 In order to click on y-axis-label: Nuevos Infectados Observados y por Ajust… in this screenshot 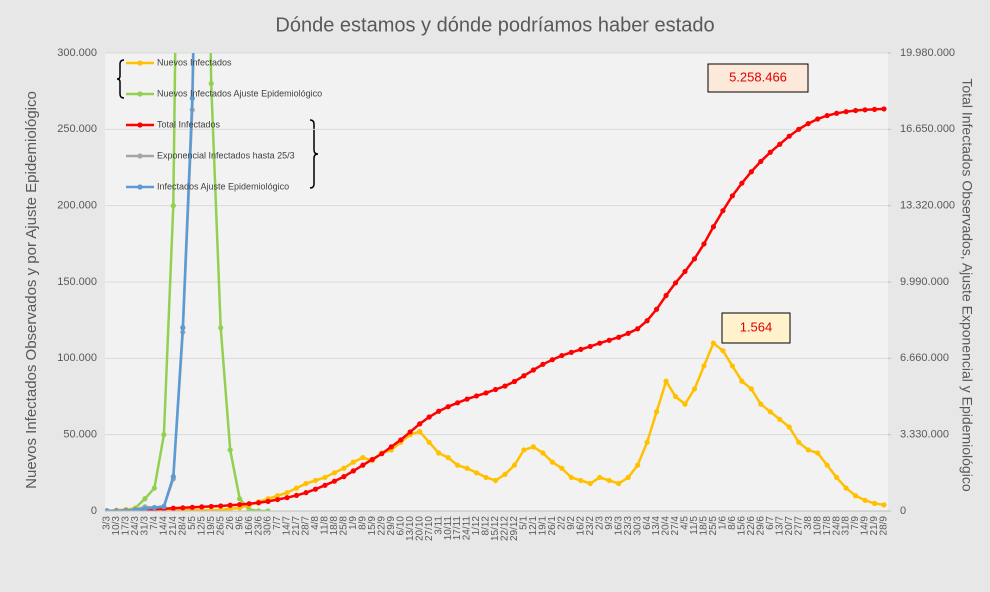, I will do `click(31, 290)`.